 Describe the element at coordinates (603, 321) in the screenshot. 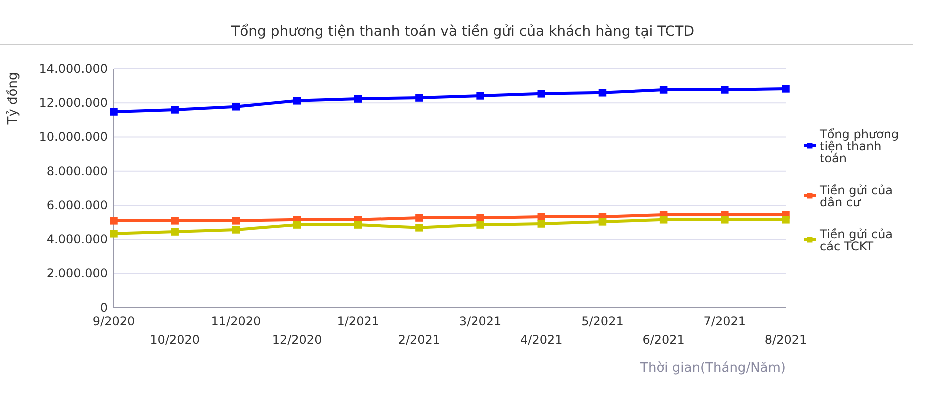

I see `x-tick-label: 5/2021` at that location.